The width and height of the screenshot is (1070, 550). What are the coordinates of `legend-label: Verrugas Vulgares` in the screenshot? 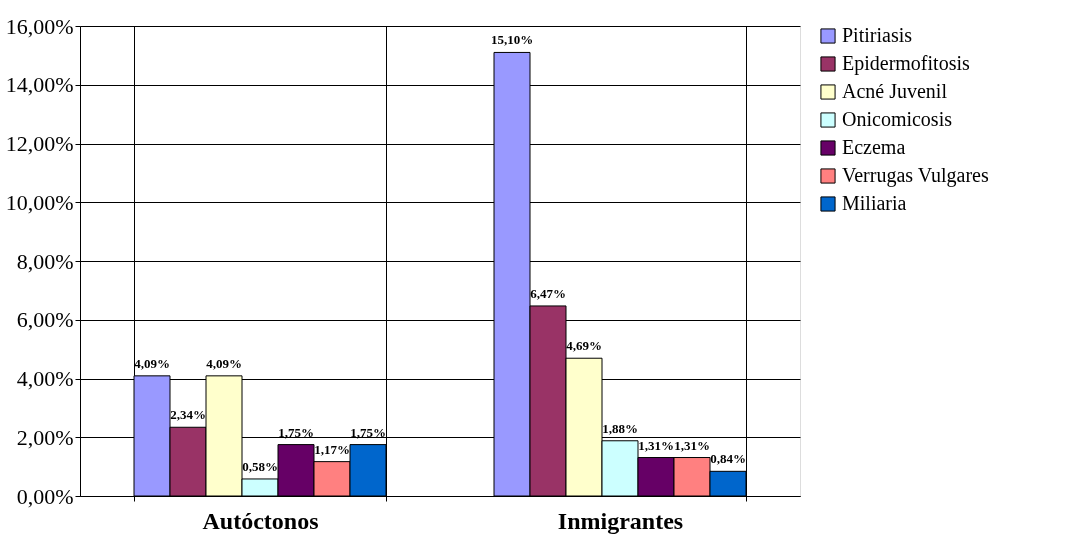 It's located at (915, 175).